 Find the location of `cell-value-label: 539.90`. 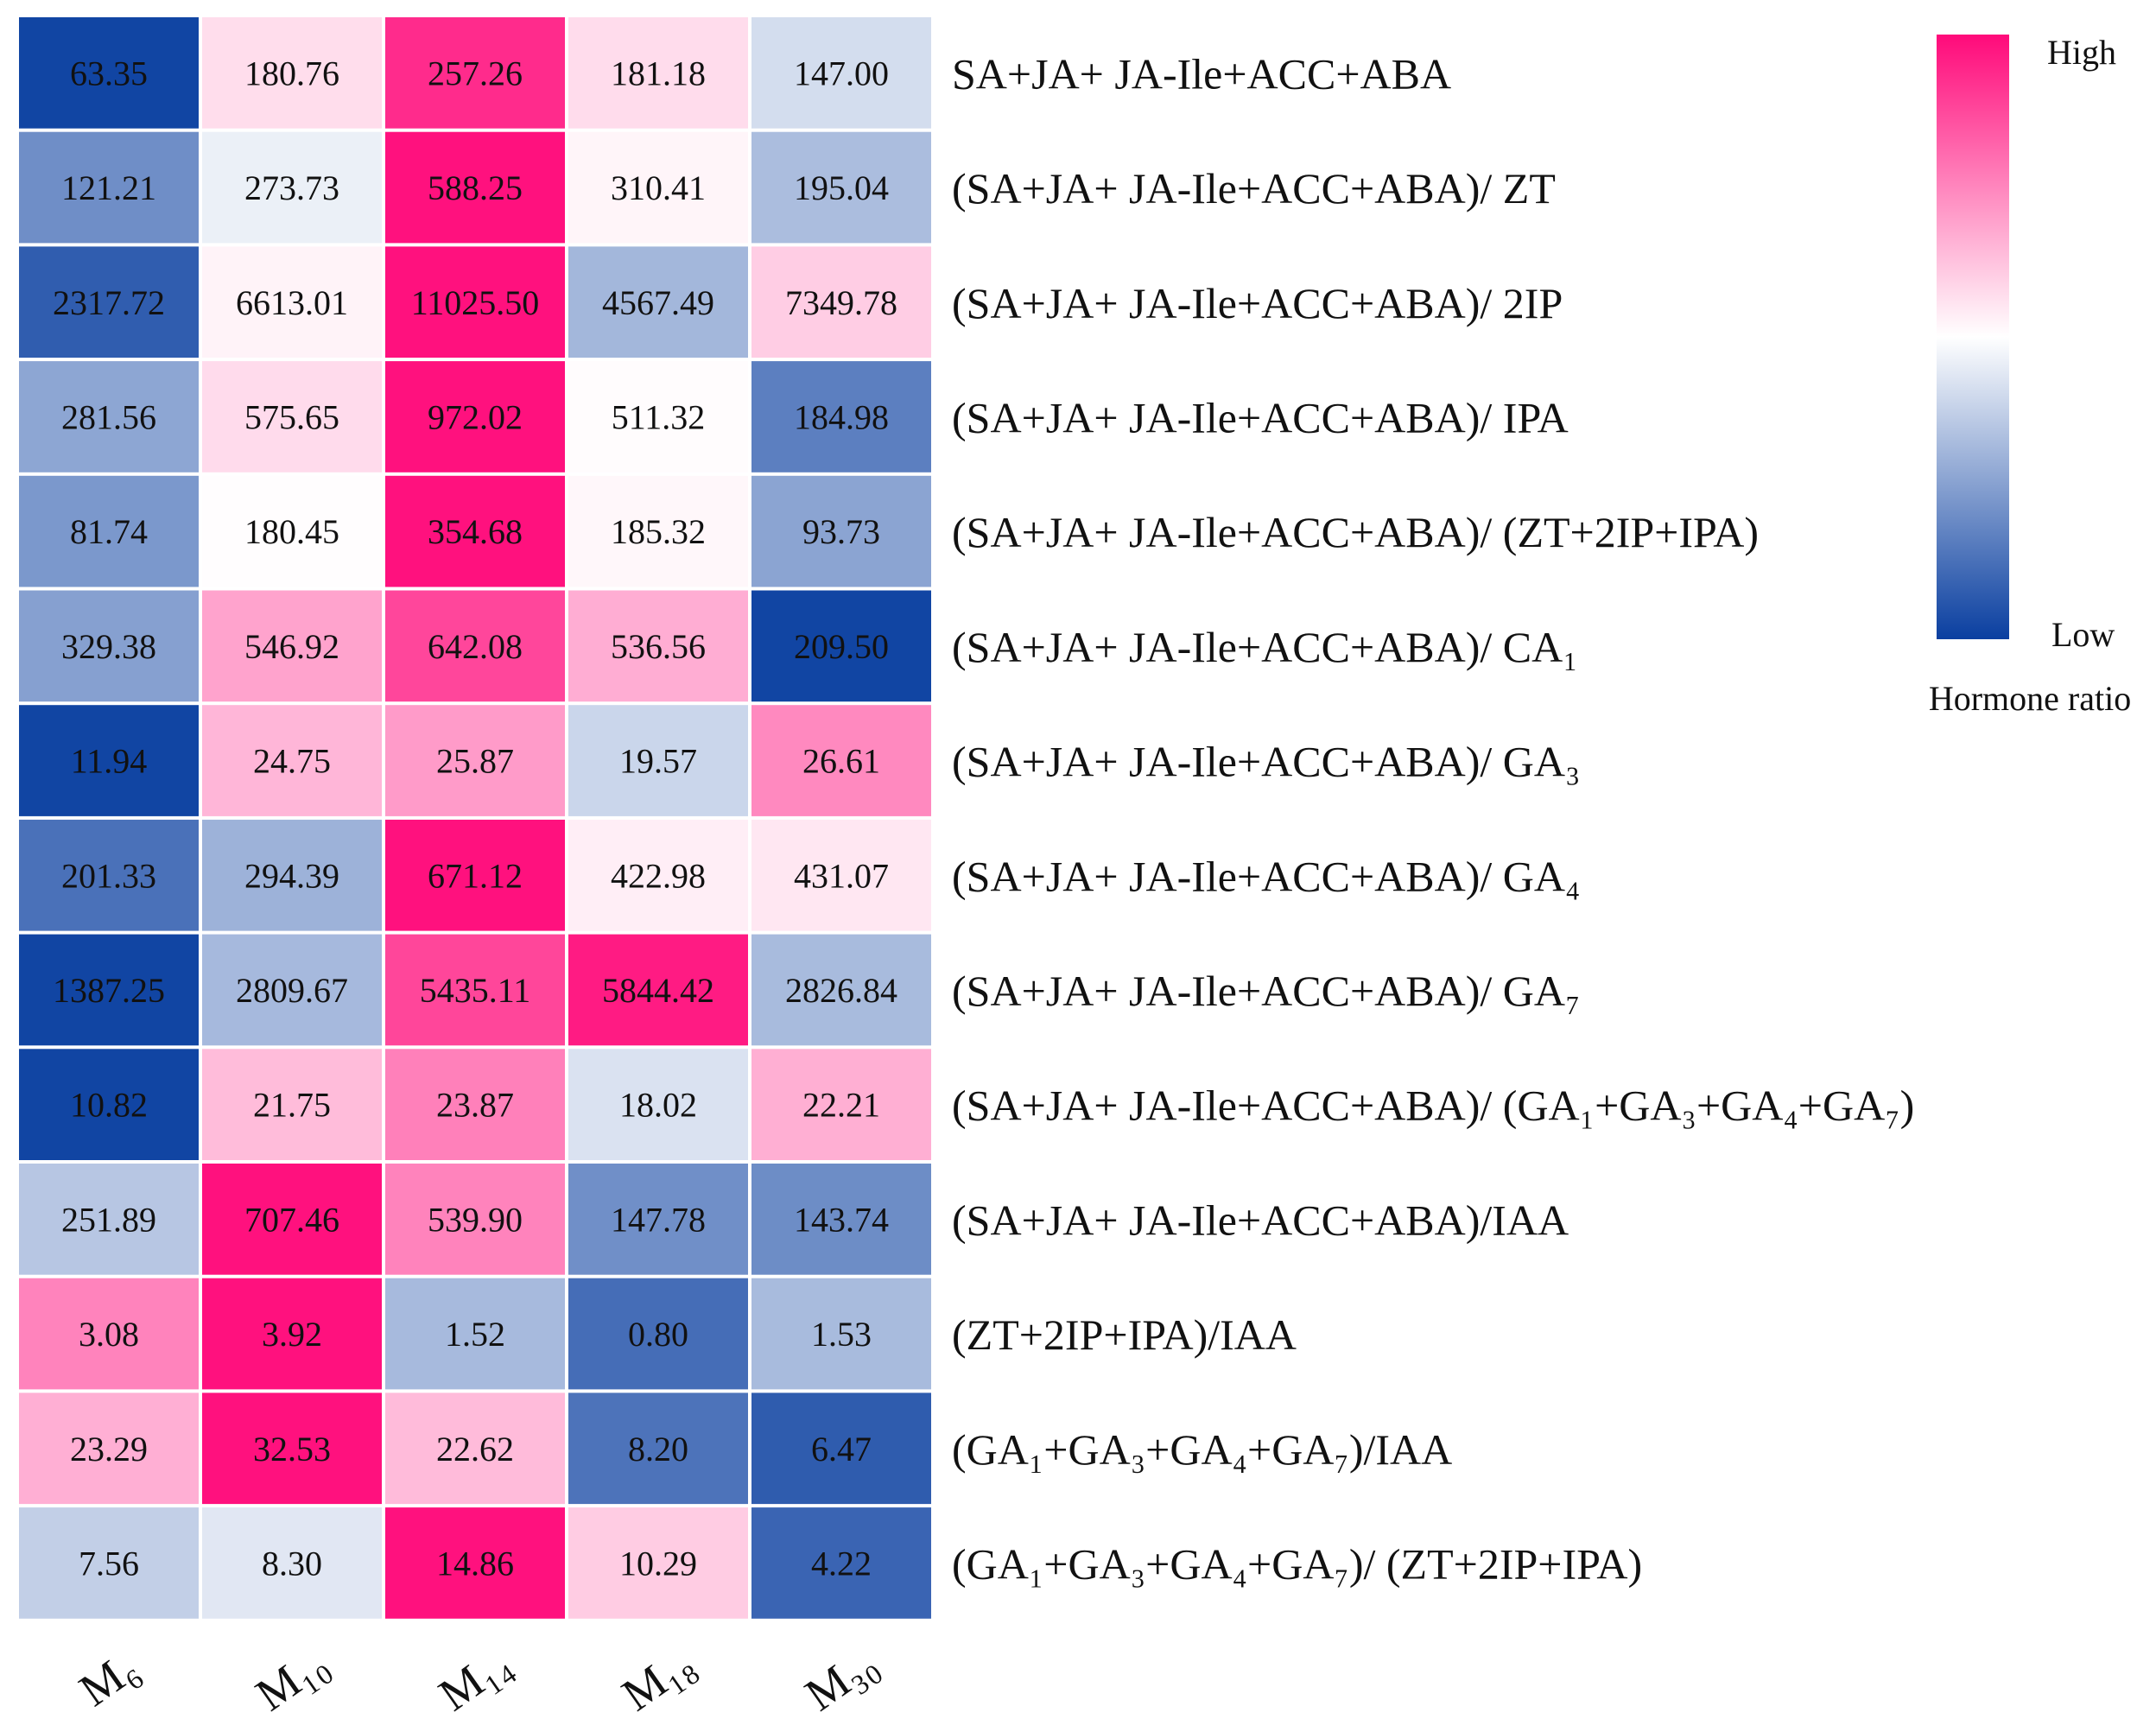

cell-value-label: 539.90 is located at coordinates (475, 1219).